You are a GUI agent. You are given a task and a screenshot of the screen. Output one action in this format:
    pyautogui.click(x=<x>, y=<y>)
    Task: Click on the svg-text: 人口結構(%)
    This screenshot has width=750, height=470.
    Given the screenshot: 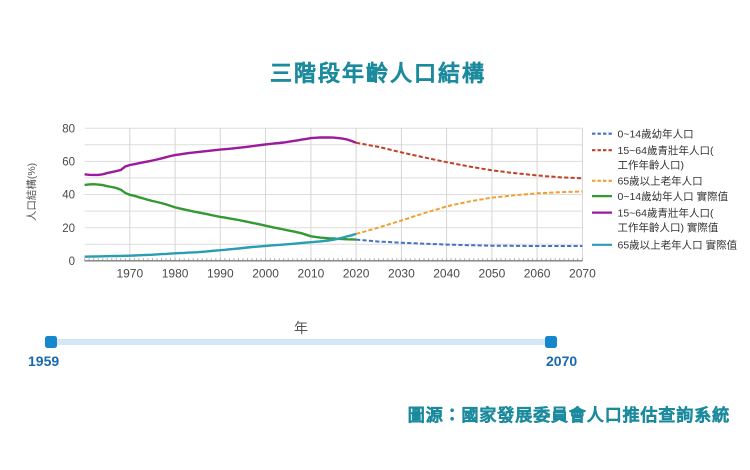 What is the action you would take?
    pyautogui.click(x=31, y=192)
    